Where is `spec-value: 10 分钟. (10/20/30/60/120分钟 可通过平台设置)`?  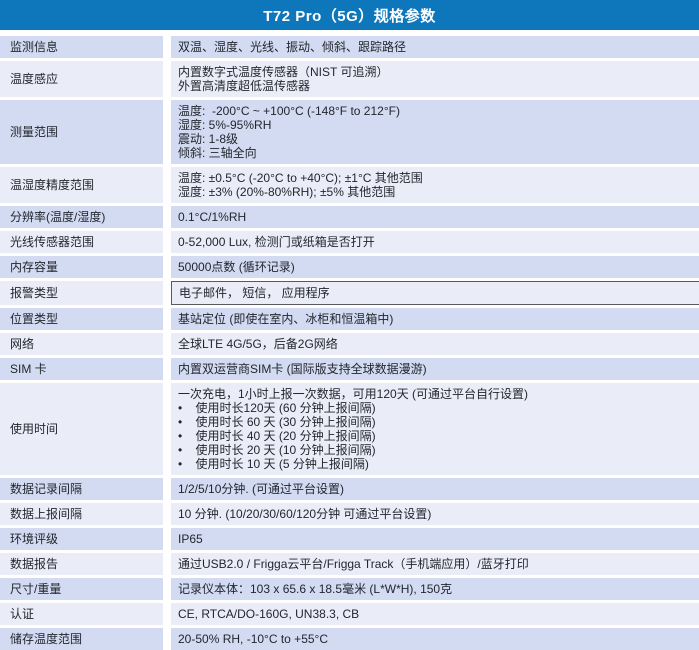
spec-value: 10 分钟. (10/20/30/60/120分钟 可通过平台设置) is located at coordinates (435, 514).